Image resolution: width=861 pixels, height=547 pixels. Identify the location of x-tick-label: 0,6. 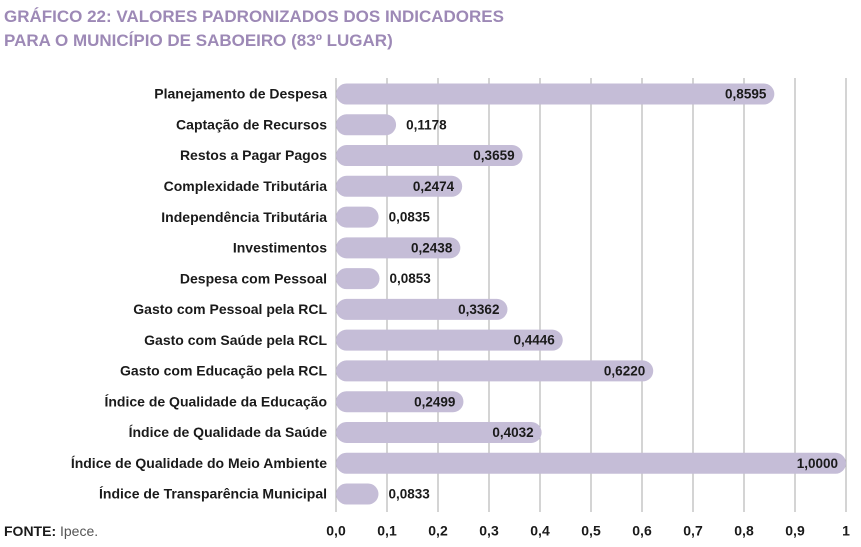
(642, 531).